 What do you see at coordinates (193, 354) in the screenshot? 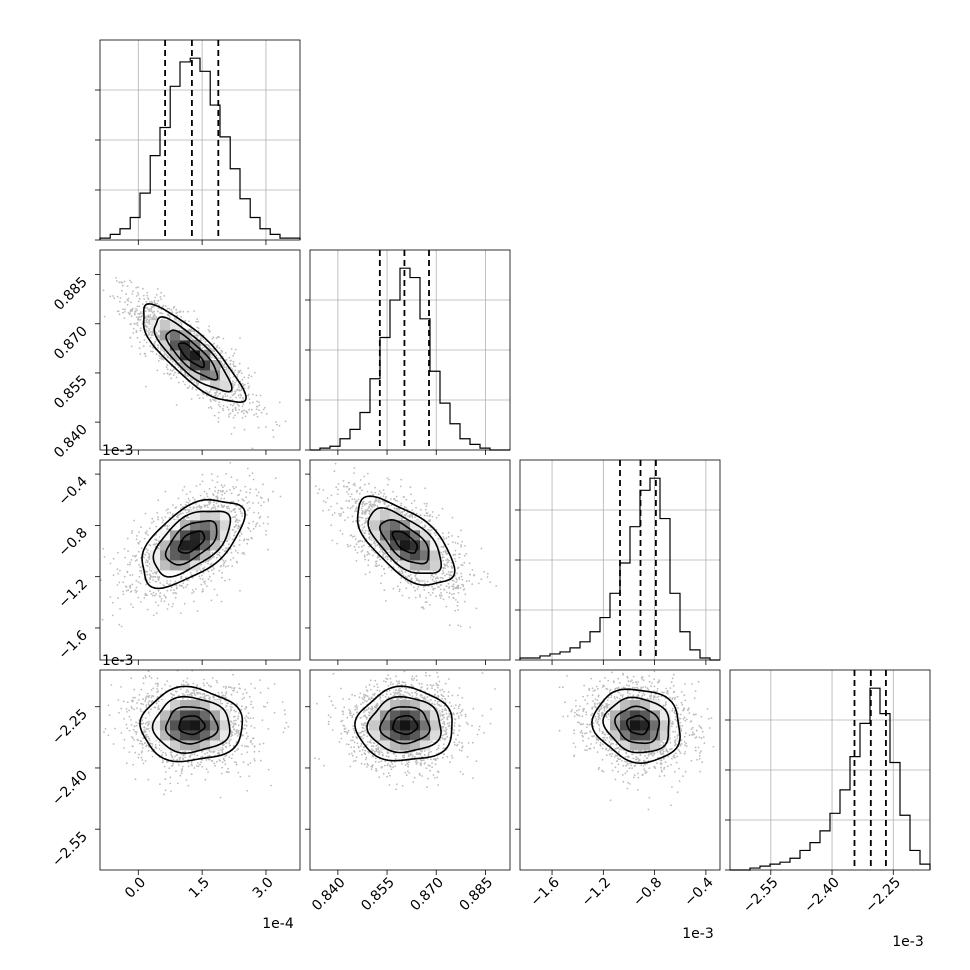
I see `contour-line` at bounding box center [193, 354].